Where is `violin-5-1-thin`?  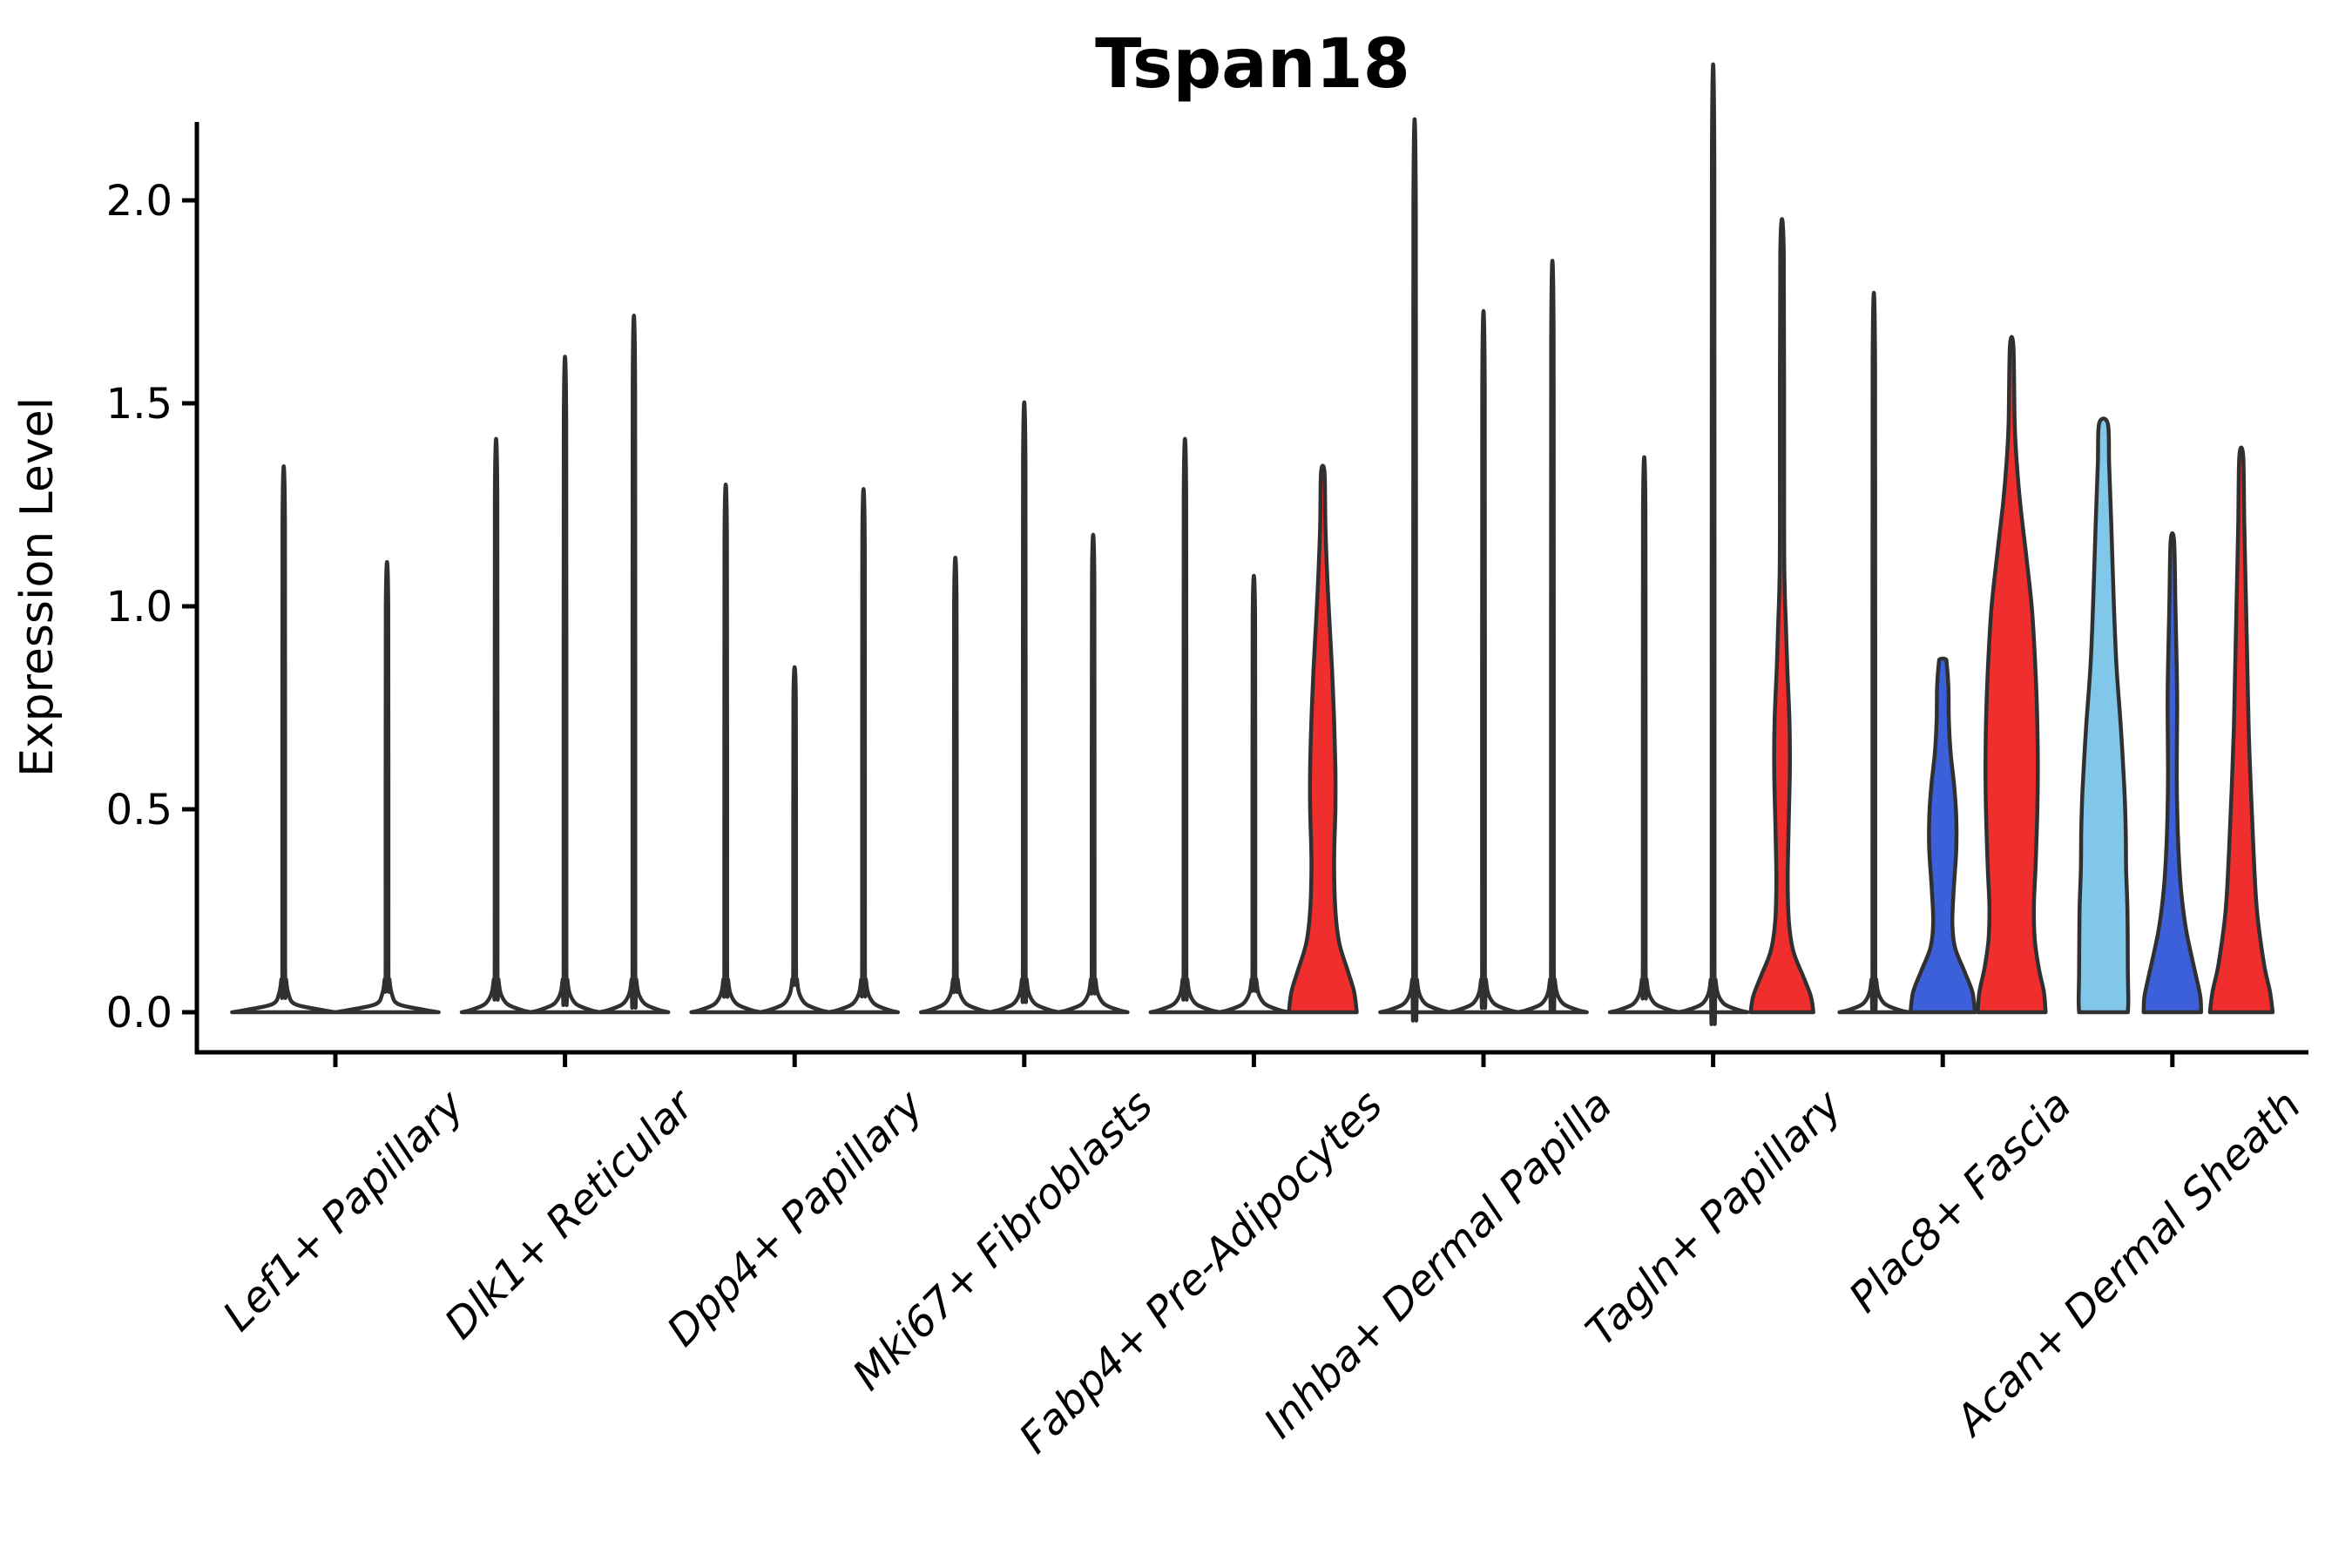
violin-5-1-thin is located at coordinates (1483, 662).